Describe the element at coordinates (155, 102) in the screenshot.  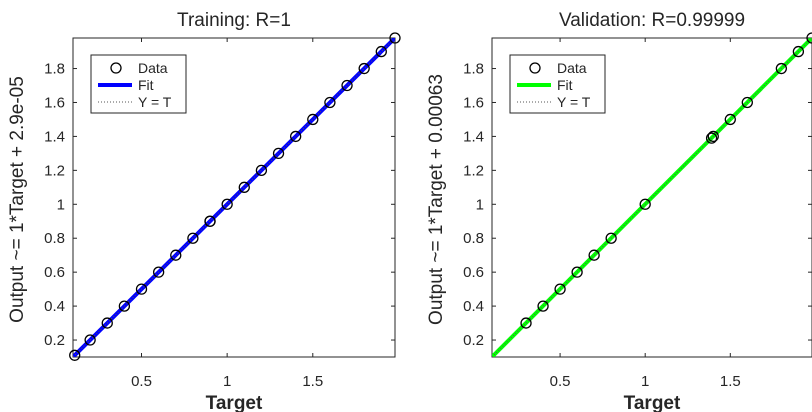
I see `plot1-legend-label: Y = T` at that location.